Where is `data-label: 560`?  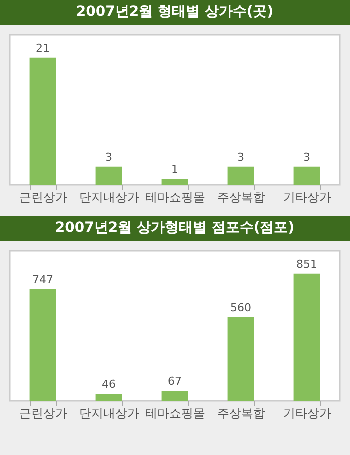 data-label: 560 is located at coordinates (241, 307).